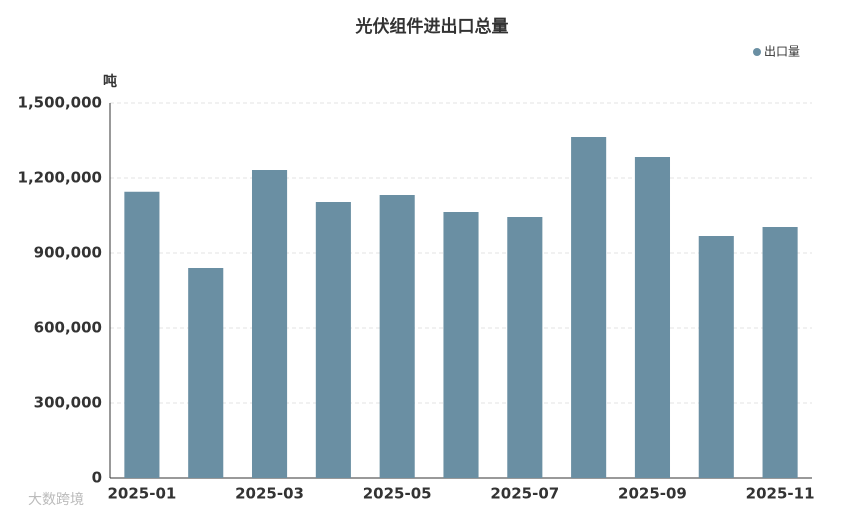 The height and width of the screenshot is (519, 865). I want to click on y-tick-label: 600,000, so click(68, 328).